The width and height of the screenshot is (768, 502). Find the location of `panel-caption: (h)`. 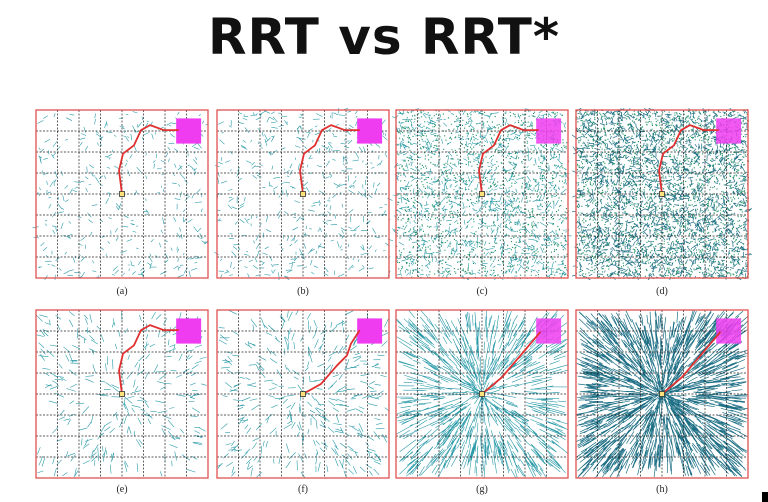

panel-caption: (h) is located at coordinates (662, 489).